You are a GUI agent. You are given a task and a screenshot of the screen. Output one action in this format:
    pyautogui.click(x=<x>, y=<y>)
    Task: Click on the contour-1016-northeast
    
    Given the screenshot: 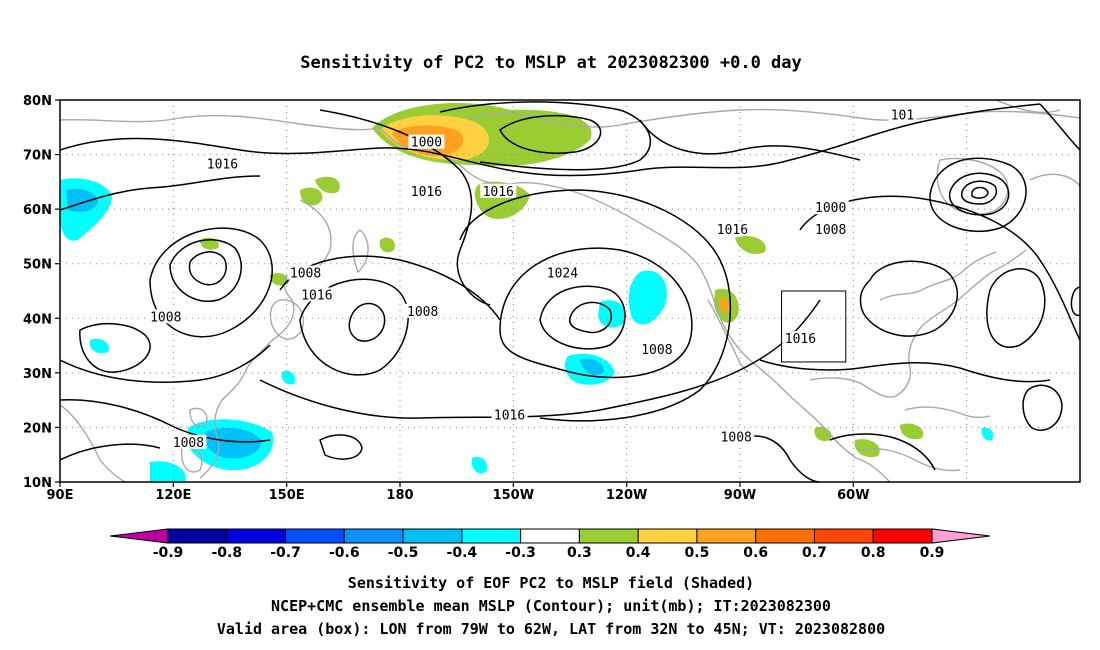 What is the action you would take?
    pyautogui.click(x=1059, y=127)
    